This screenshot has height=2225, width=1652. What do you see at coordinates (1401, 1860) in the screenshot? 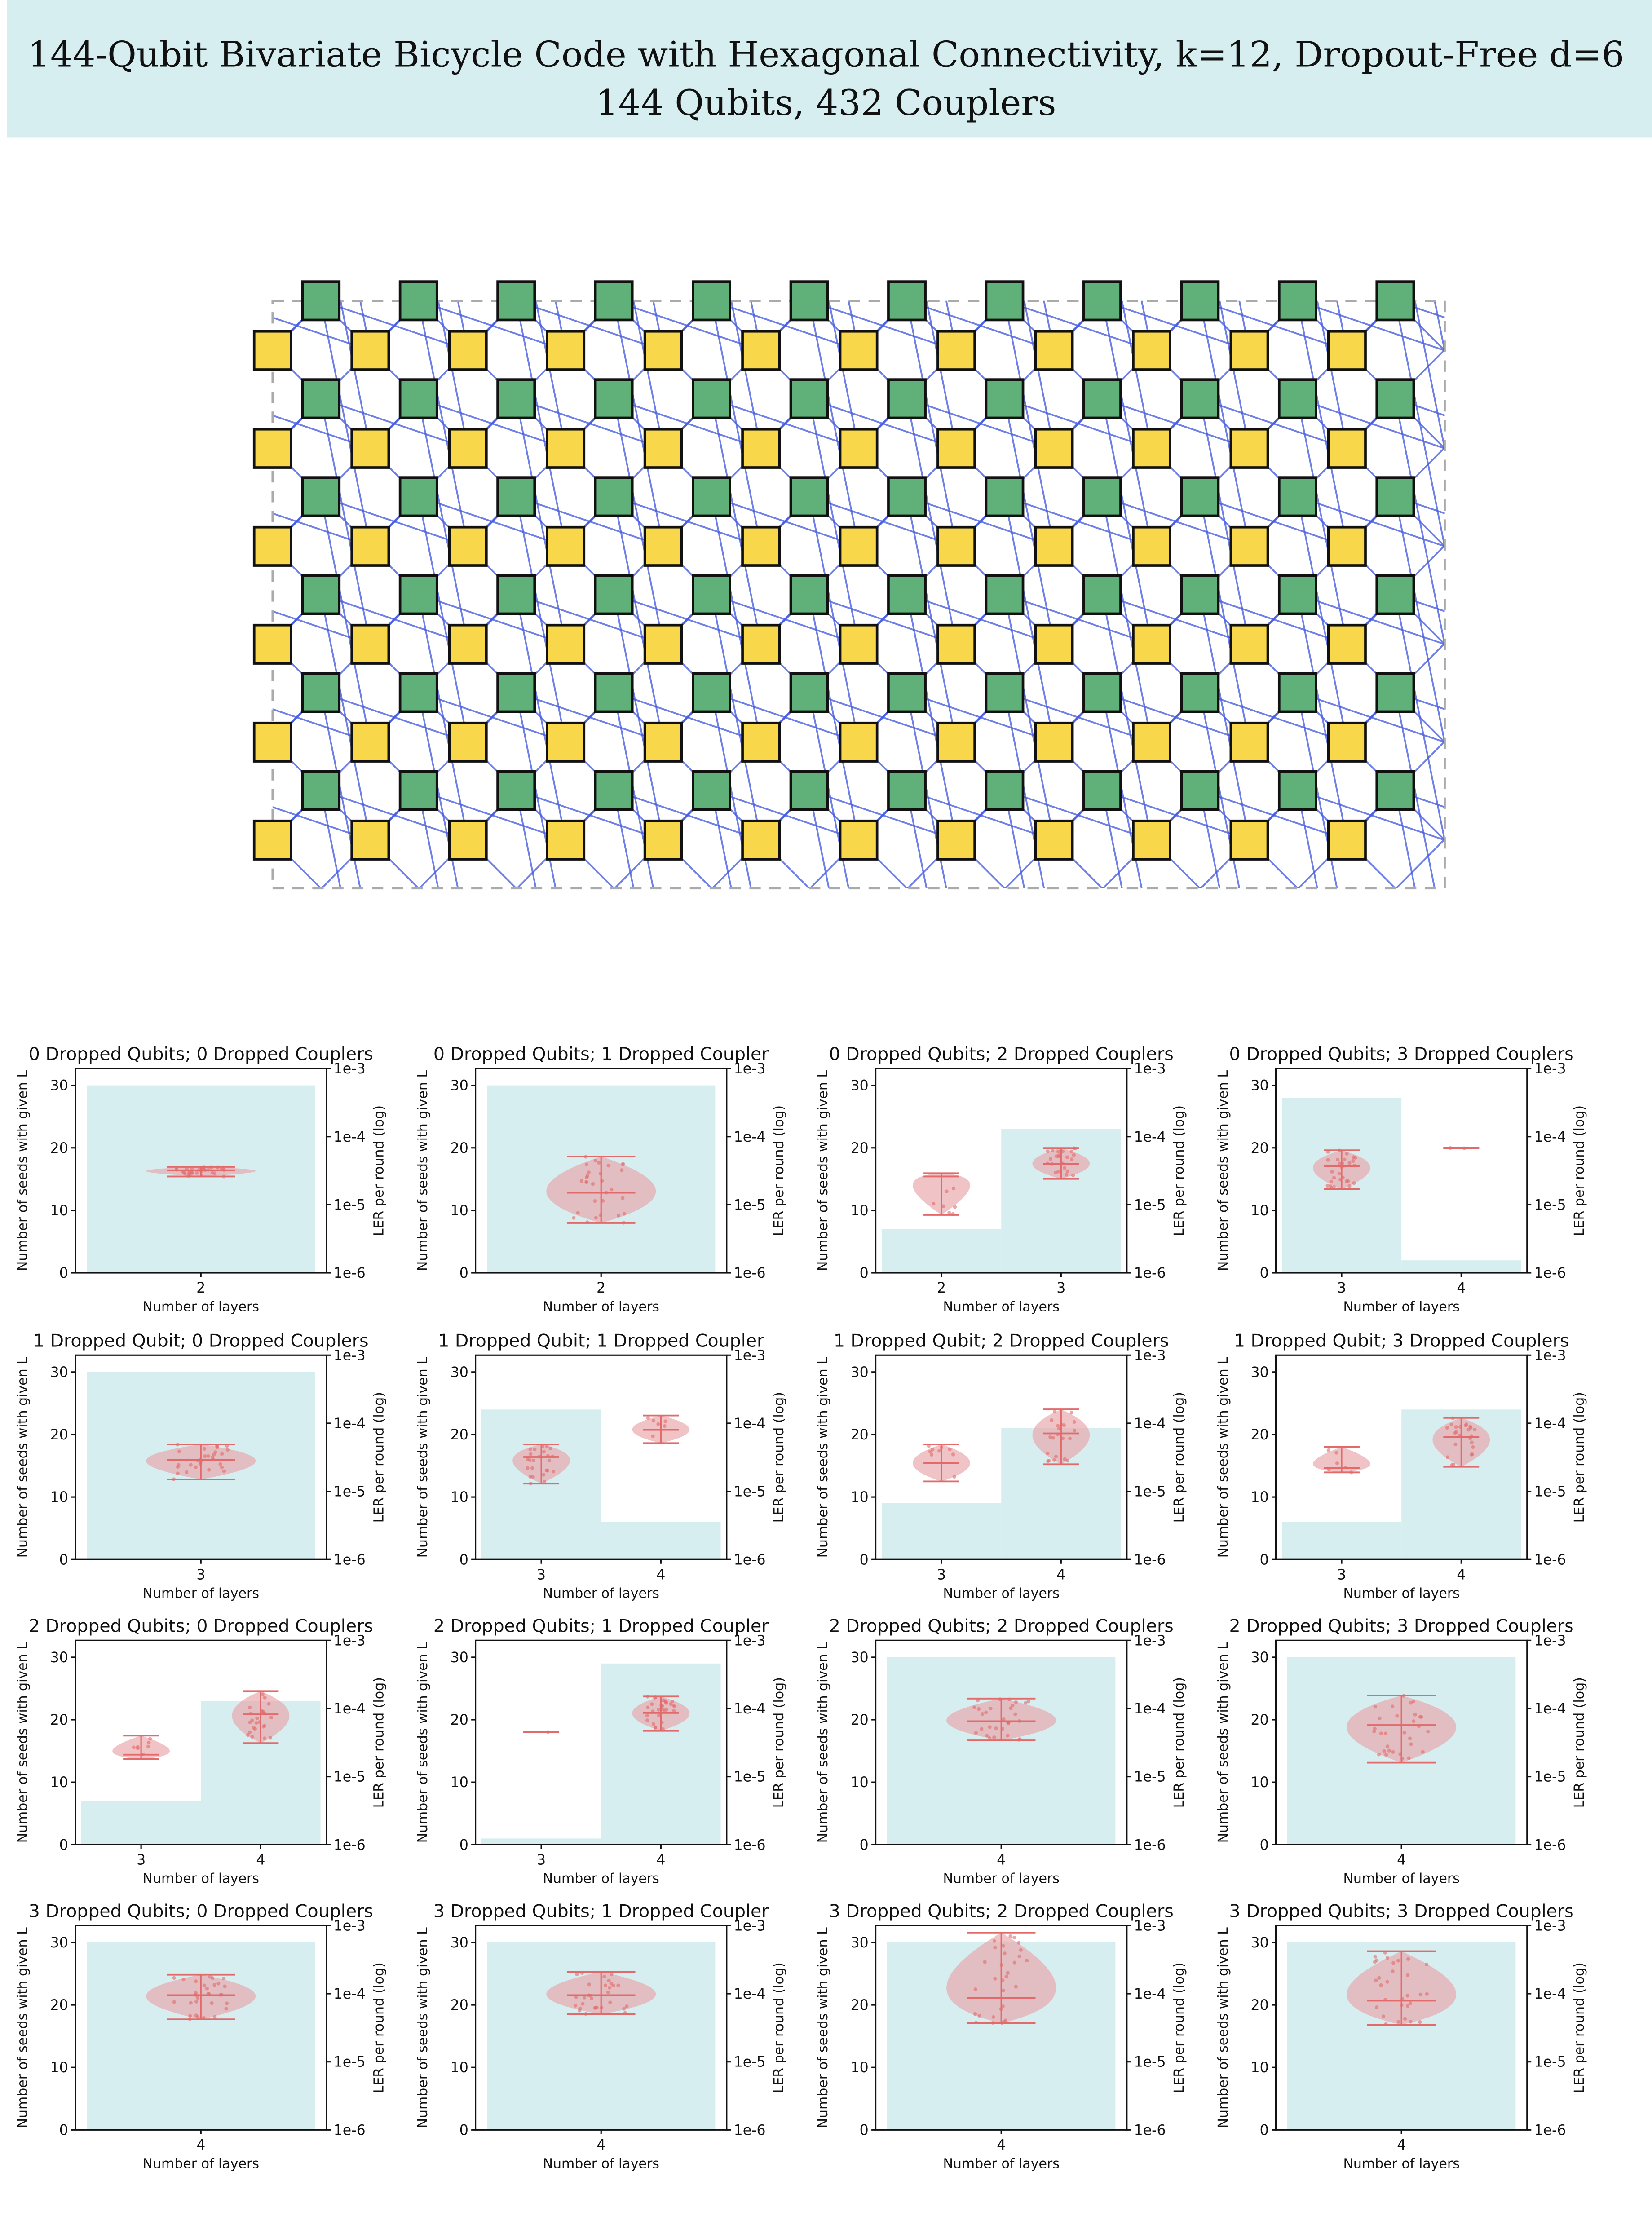
I see `x-tick-label: 4` at bounding box center [1401, 1860].